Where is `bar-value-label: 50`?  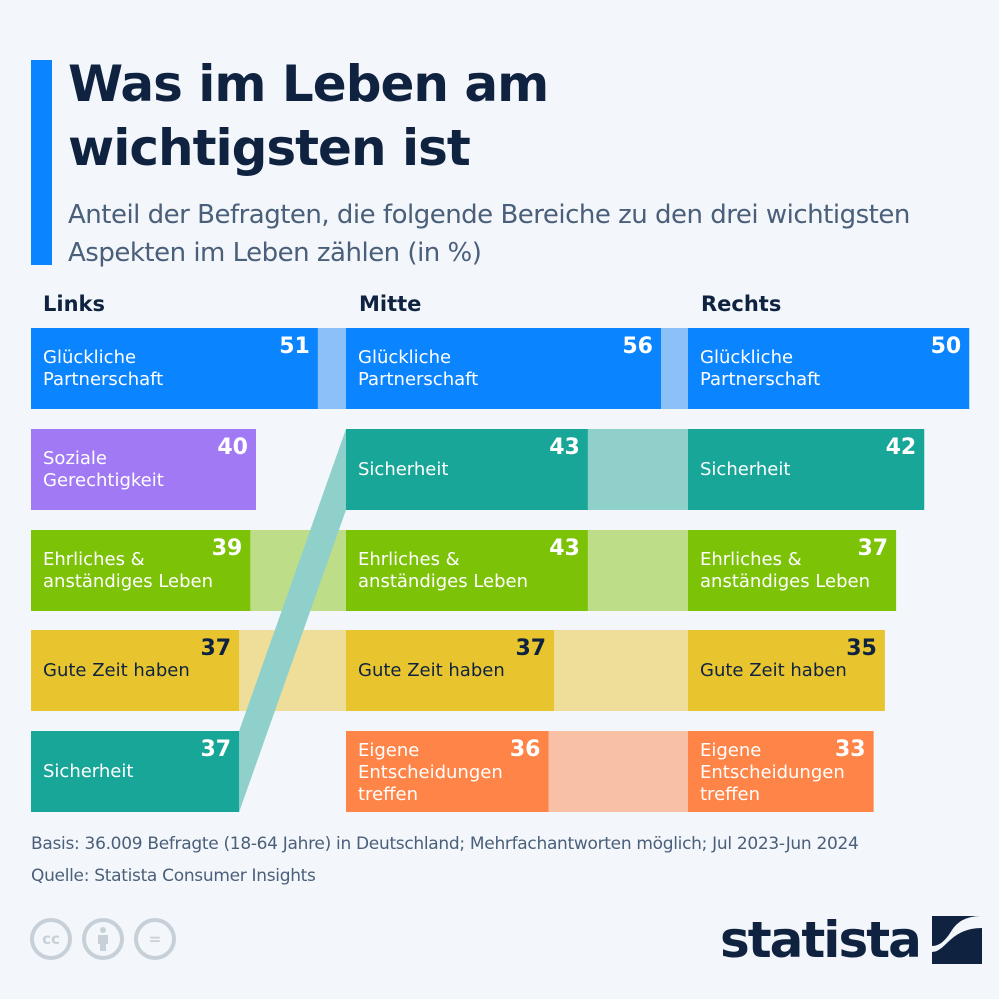 bar-value-label: 50 is located at coordinates (946, 346).